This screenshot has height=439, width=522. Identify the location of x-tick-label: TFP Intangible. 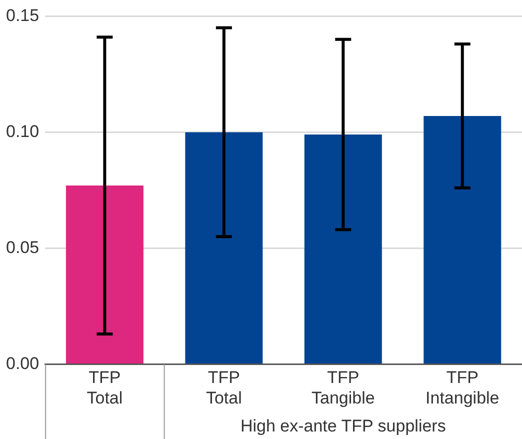
(463, 388).